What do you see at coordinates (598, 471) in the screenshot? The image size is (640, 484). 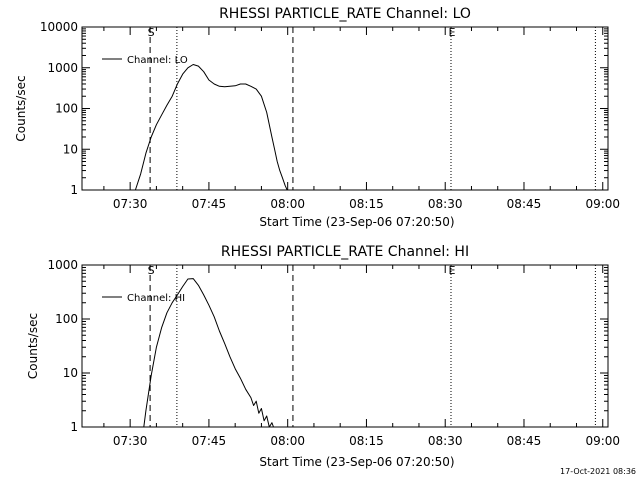 I see `footer-date: 17-Oct-2021 08:36` at bounding box center [598, 471].